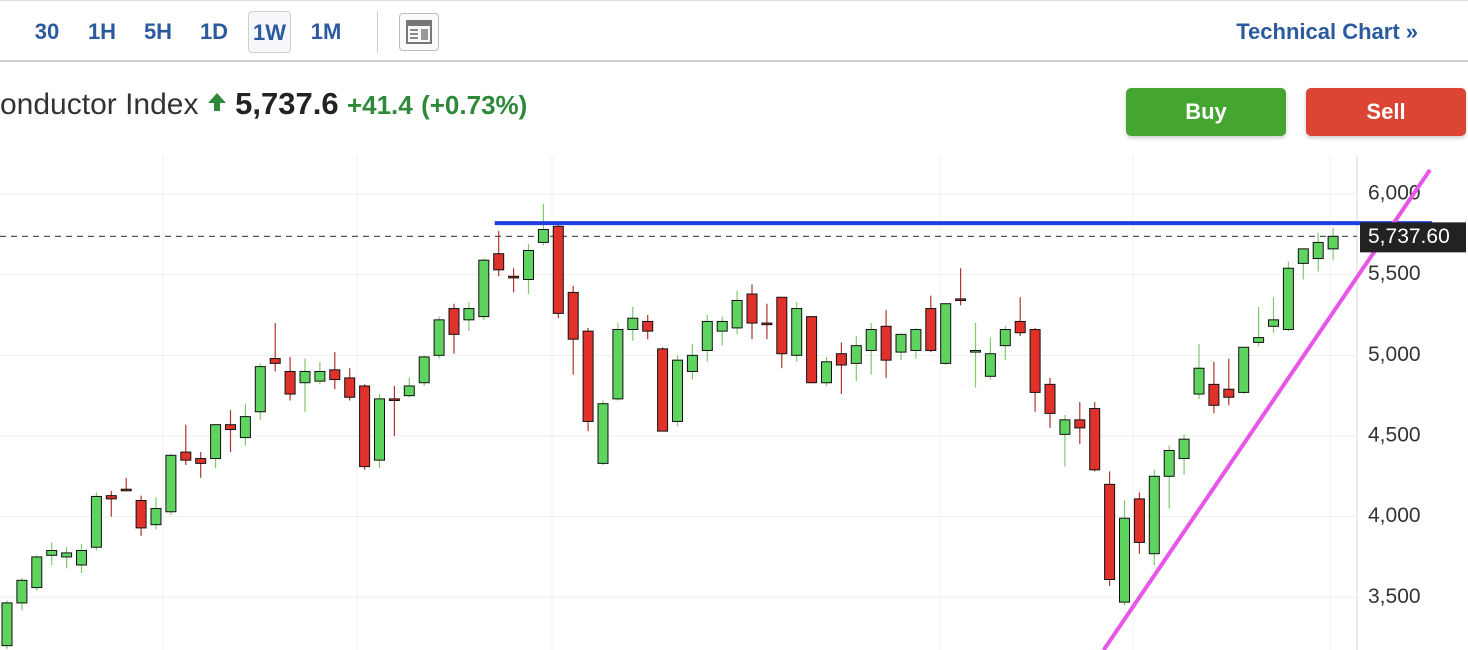 This screenshot has height=650, width=1468. I want to click on last-price-box, so click(1413, 237).